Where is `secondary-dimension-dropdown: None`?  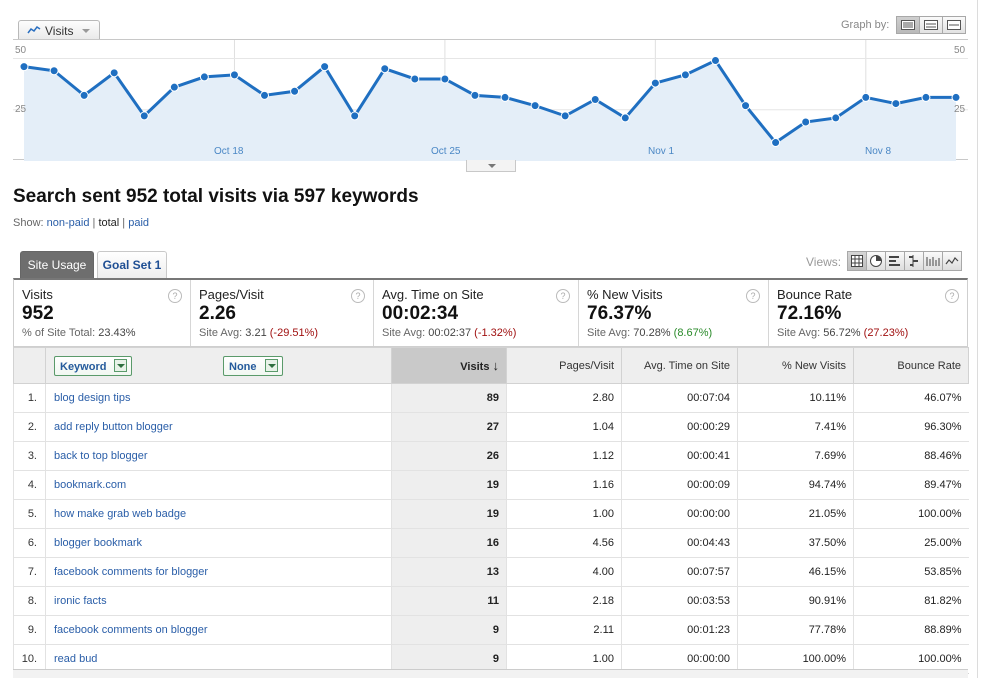
secondary-dimension-dropdown: None is located at coordinates (253, 366).